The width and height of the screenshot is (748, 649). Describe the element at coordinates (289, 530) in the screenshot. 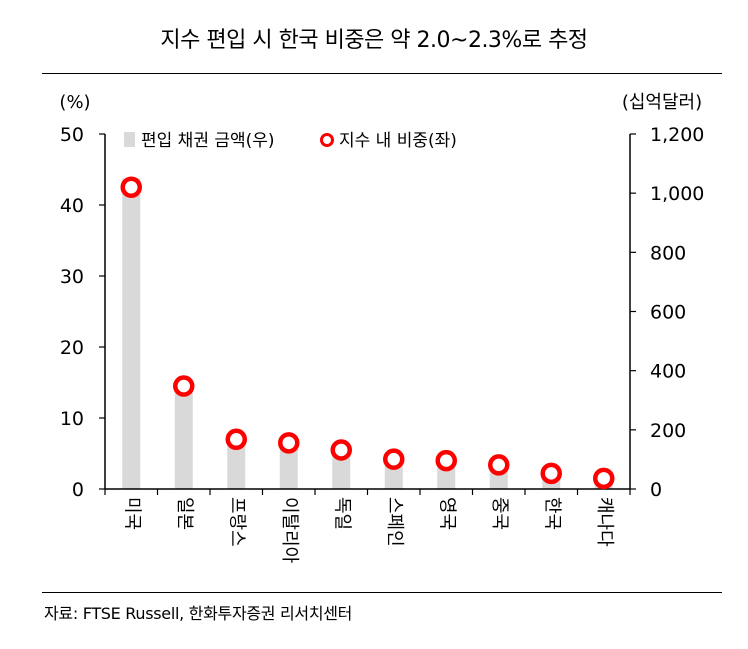

I see `category-label: 이탈리아` at that location.